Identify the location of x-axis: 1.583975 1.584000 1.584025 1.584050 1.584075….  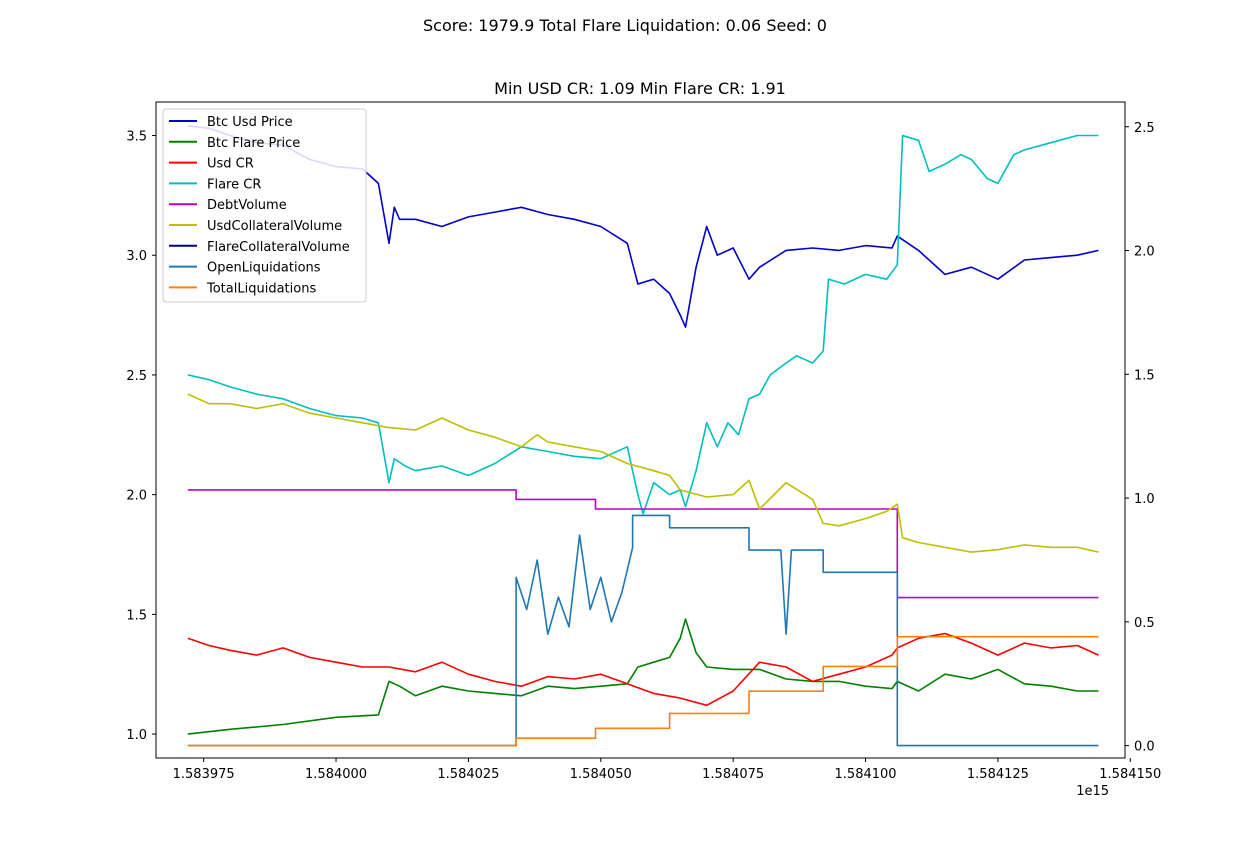
(667, 770).